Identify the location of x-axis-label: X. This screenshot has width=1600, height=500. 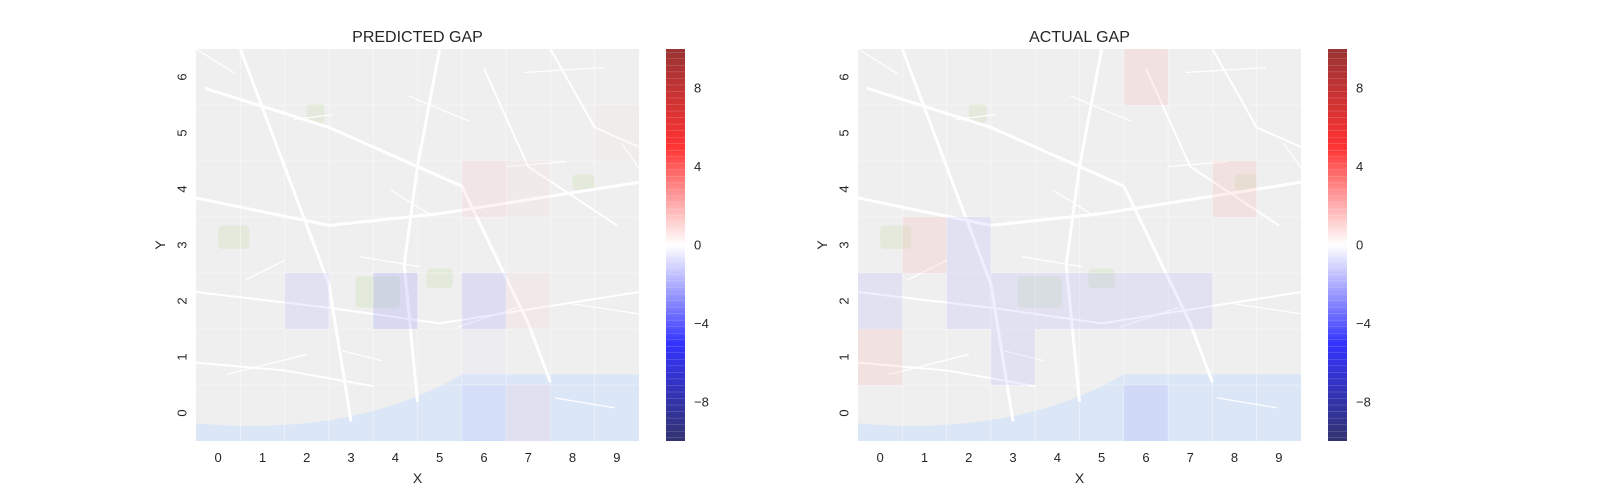
(1080, 478).